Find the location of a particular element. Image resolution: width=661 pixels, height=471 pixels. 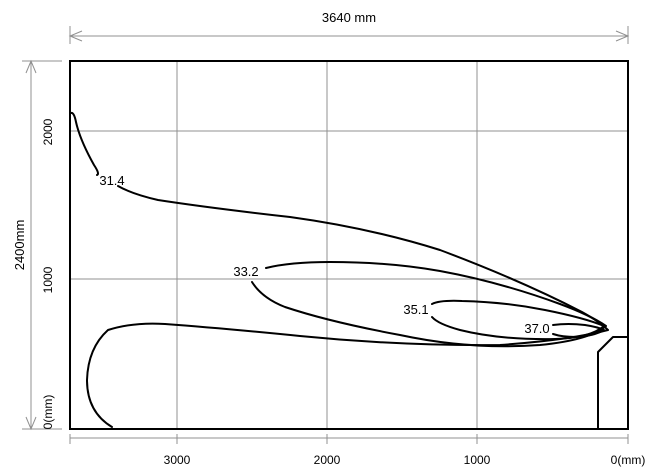

width-dimension: 3640 mm is located at coordinates (349, 27).